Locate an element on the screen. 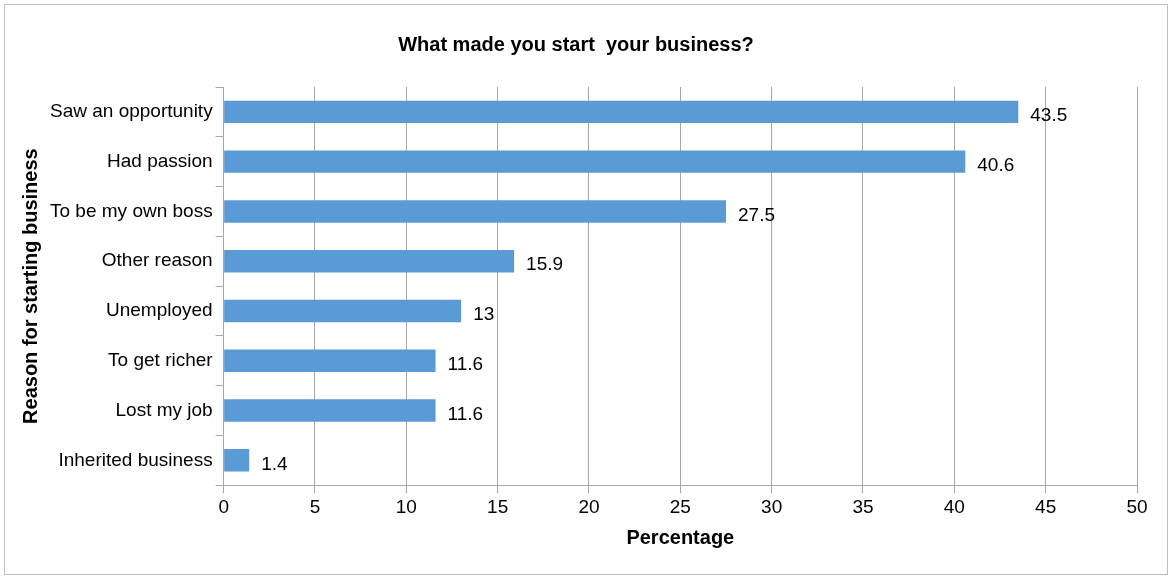 The image size is (1174, 581). data-label: 1.4 is located at coordinates (275, 463).